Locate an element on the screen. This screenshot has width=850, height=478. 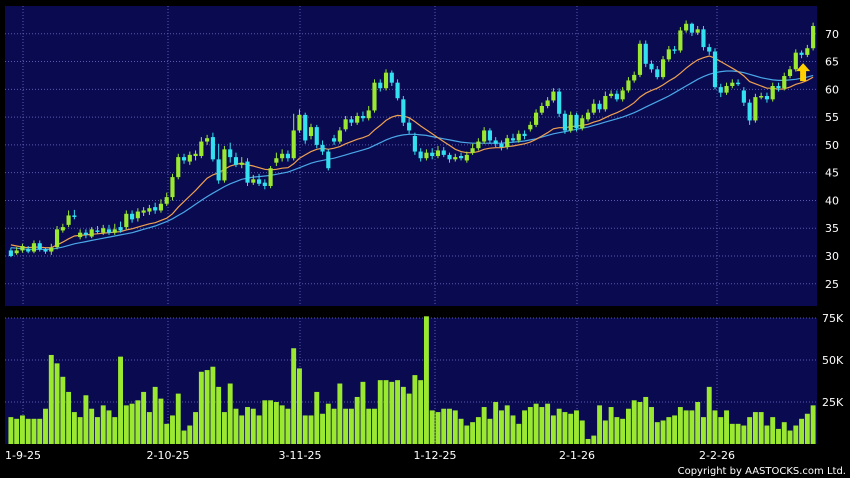
x-axis: 1-9-25 2-10-25 3-11-25 1-12-25 2-1-26 2-2-26 is located at coordinates (370, 455).